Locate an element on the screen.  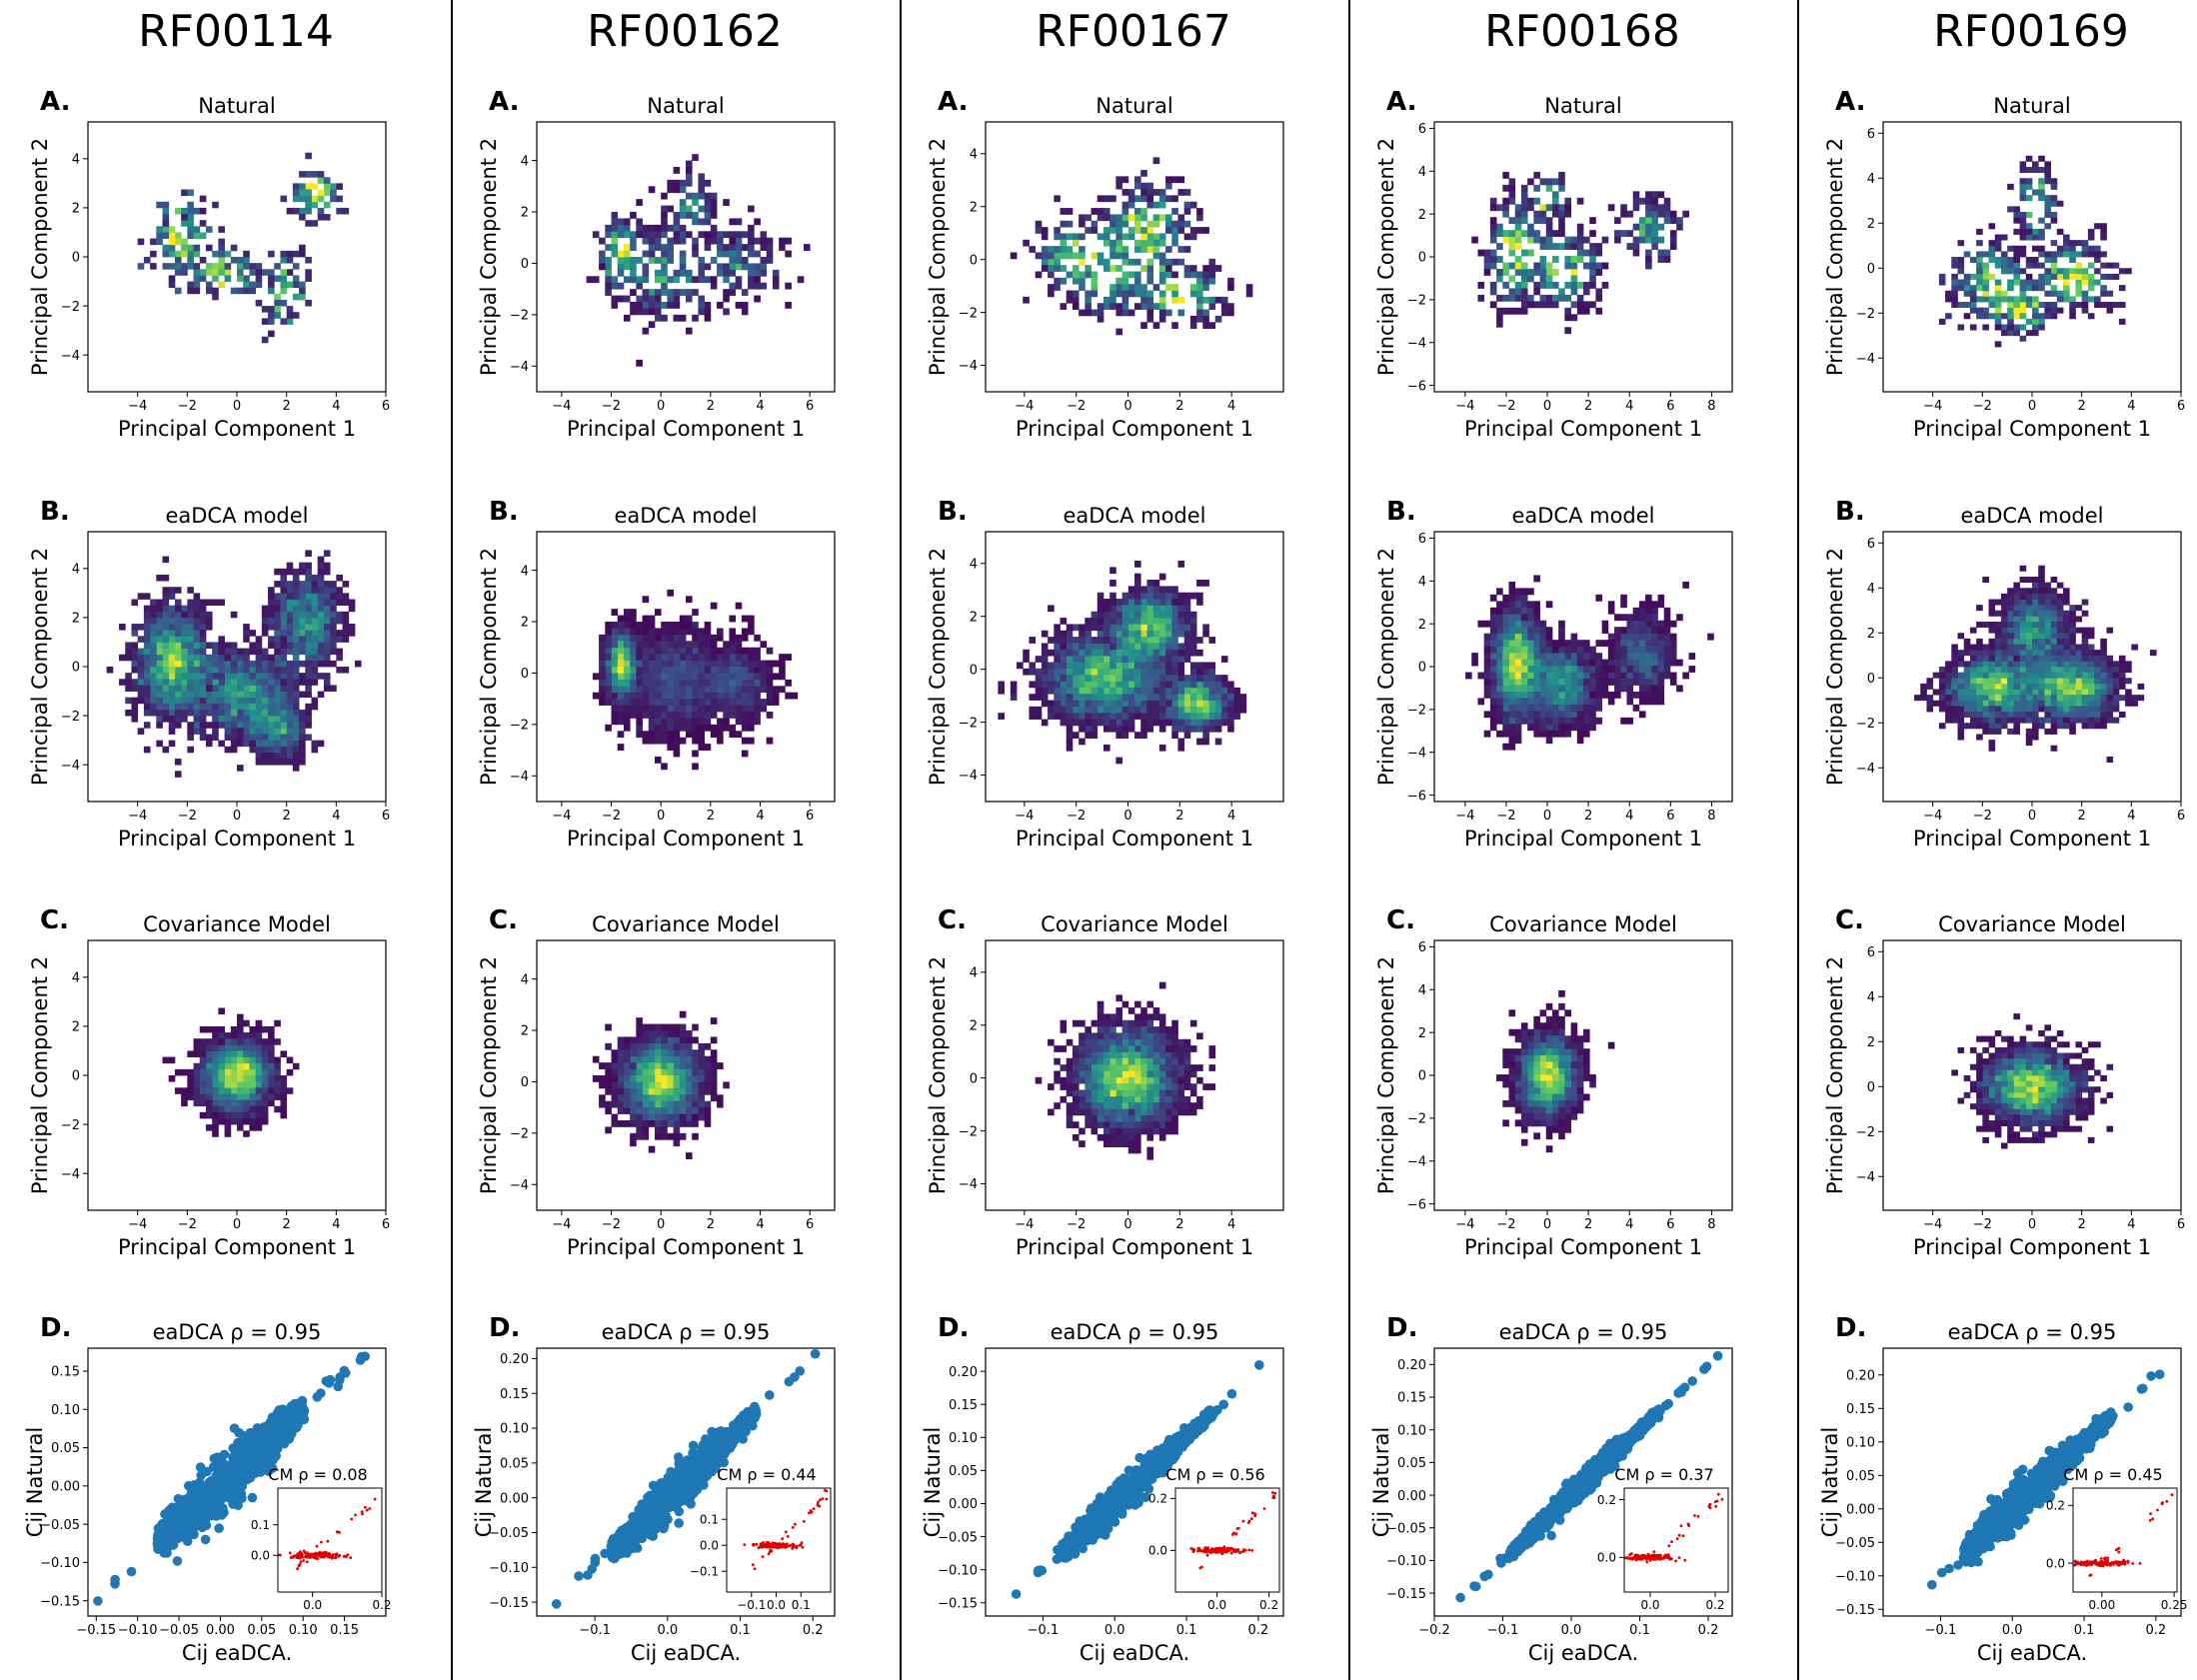
y-tick-label: 0 is located at coordinates (525, 264).